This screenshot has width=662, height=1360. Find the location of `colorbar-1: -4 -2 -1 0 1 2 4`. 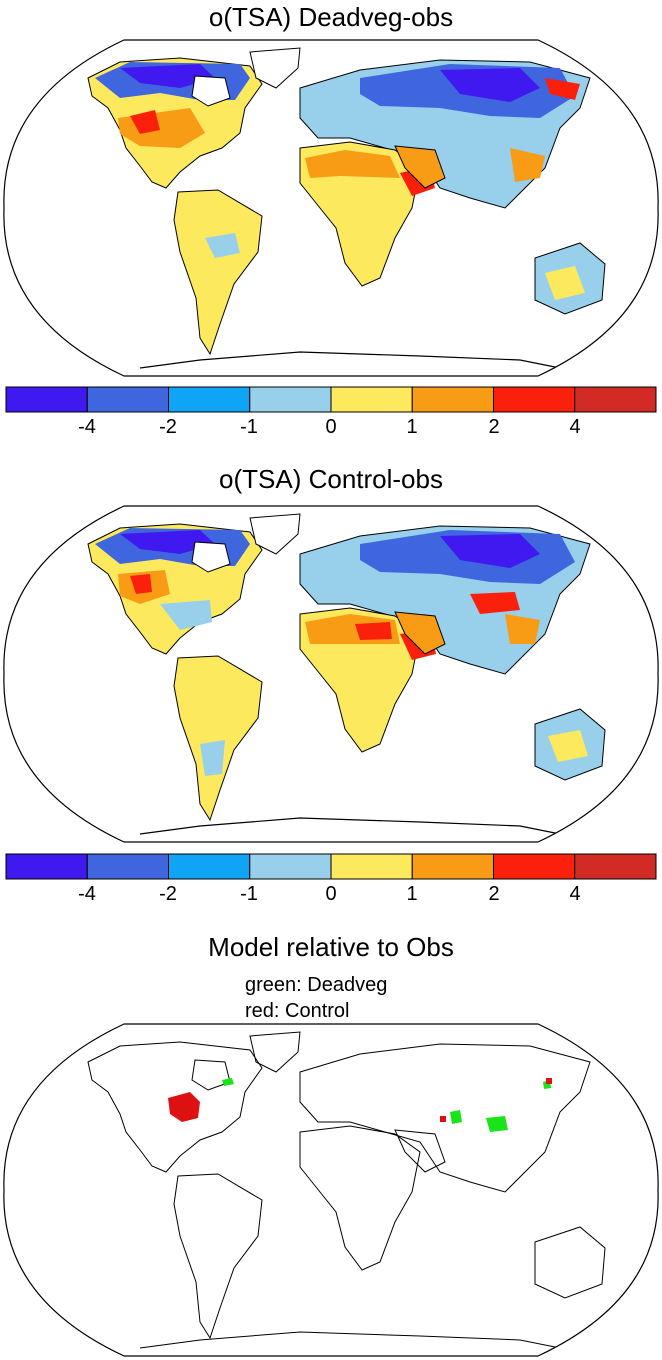

colorbar-1: -4 -2 -1 0 1 2 4 is located at coordinates (331, 412).